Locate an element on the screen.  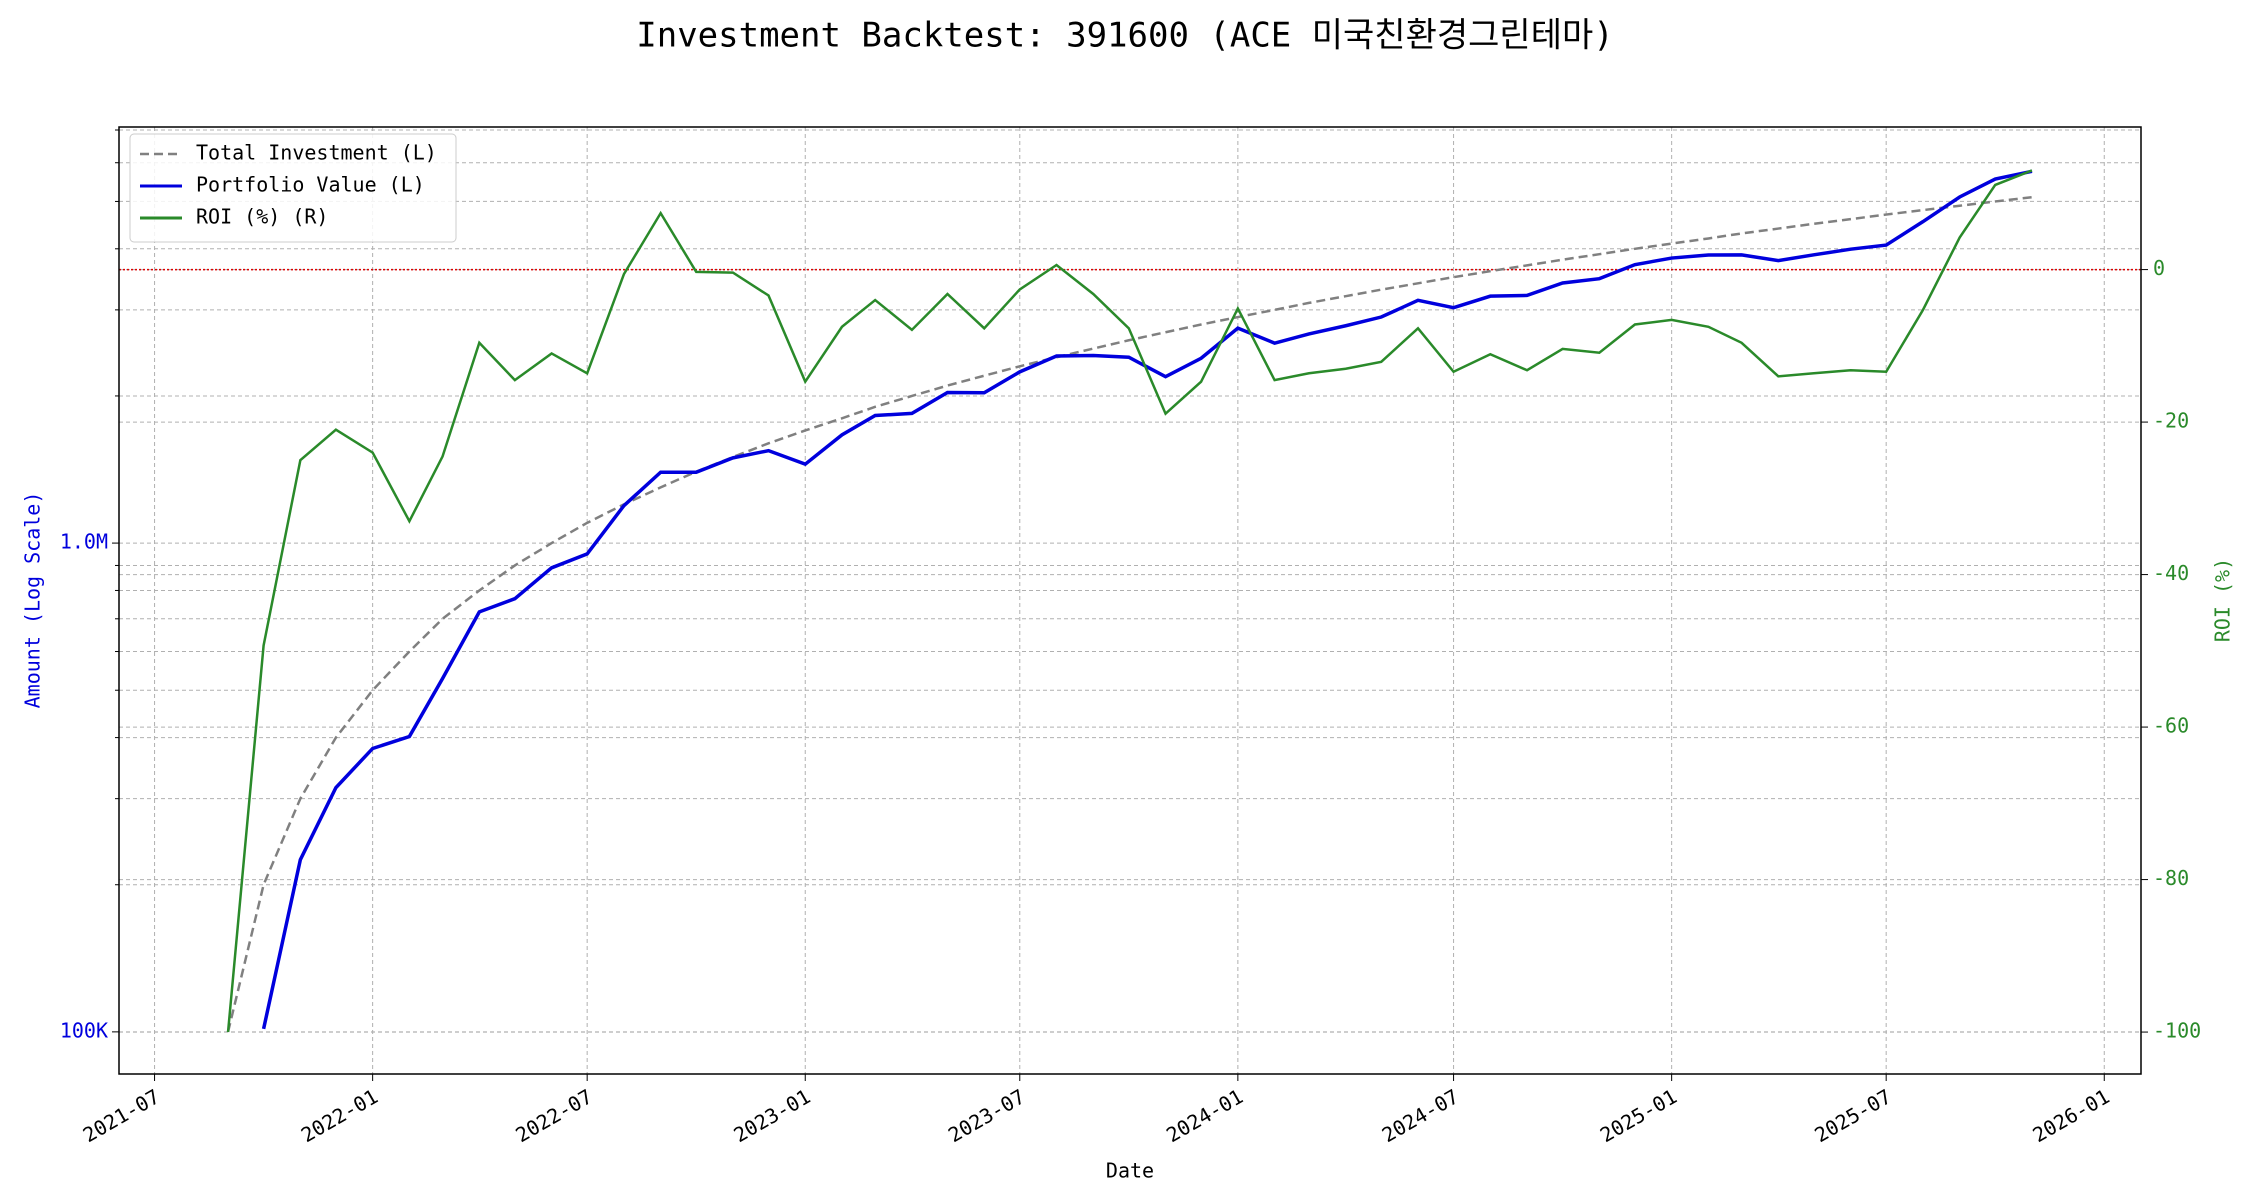
legend-label: ROI (%) (R) is located at coordinates (262, 217).